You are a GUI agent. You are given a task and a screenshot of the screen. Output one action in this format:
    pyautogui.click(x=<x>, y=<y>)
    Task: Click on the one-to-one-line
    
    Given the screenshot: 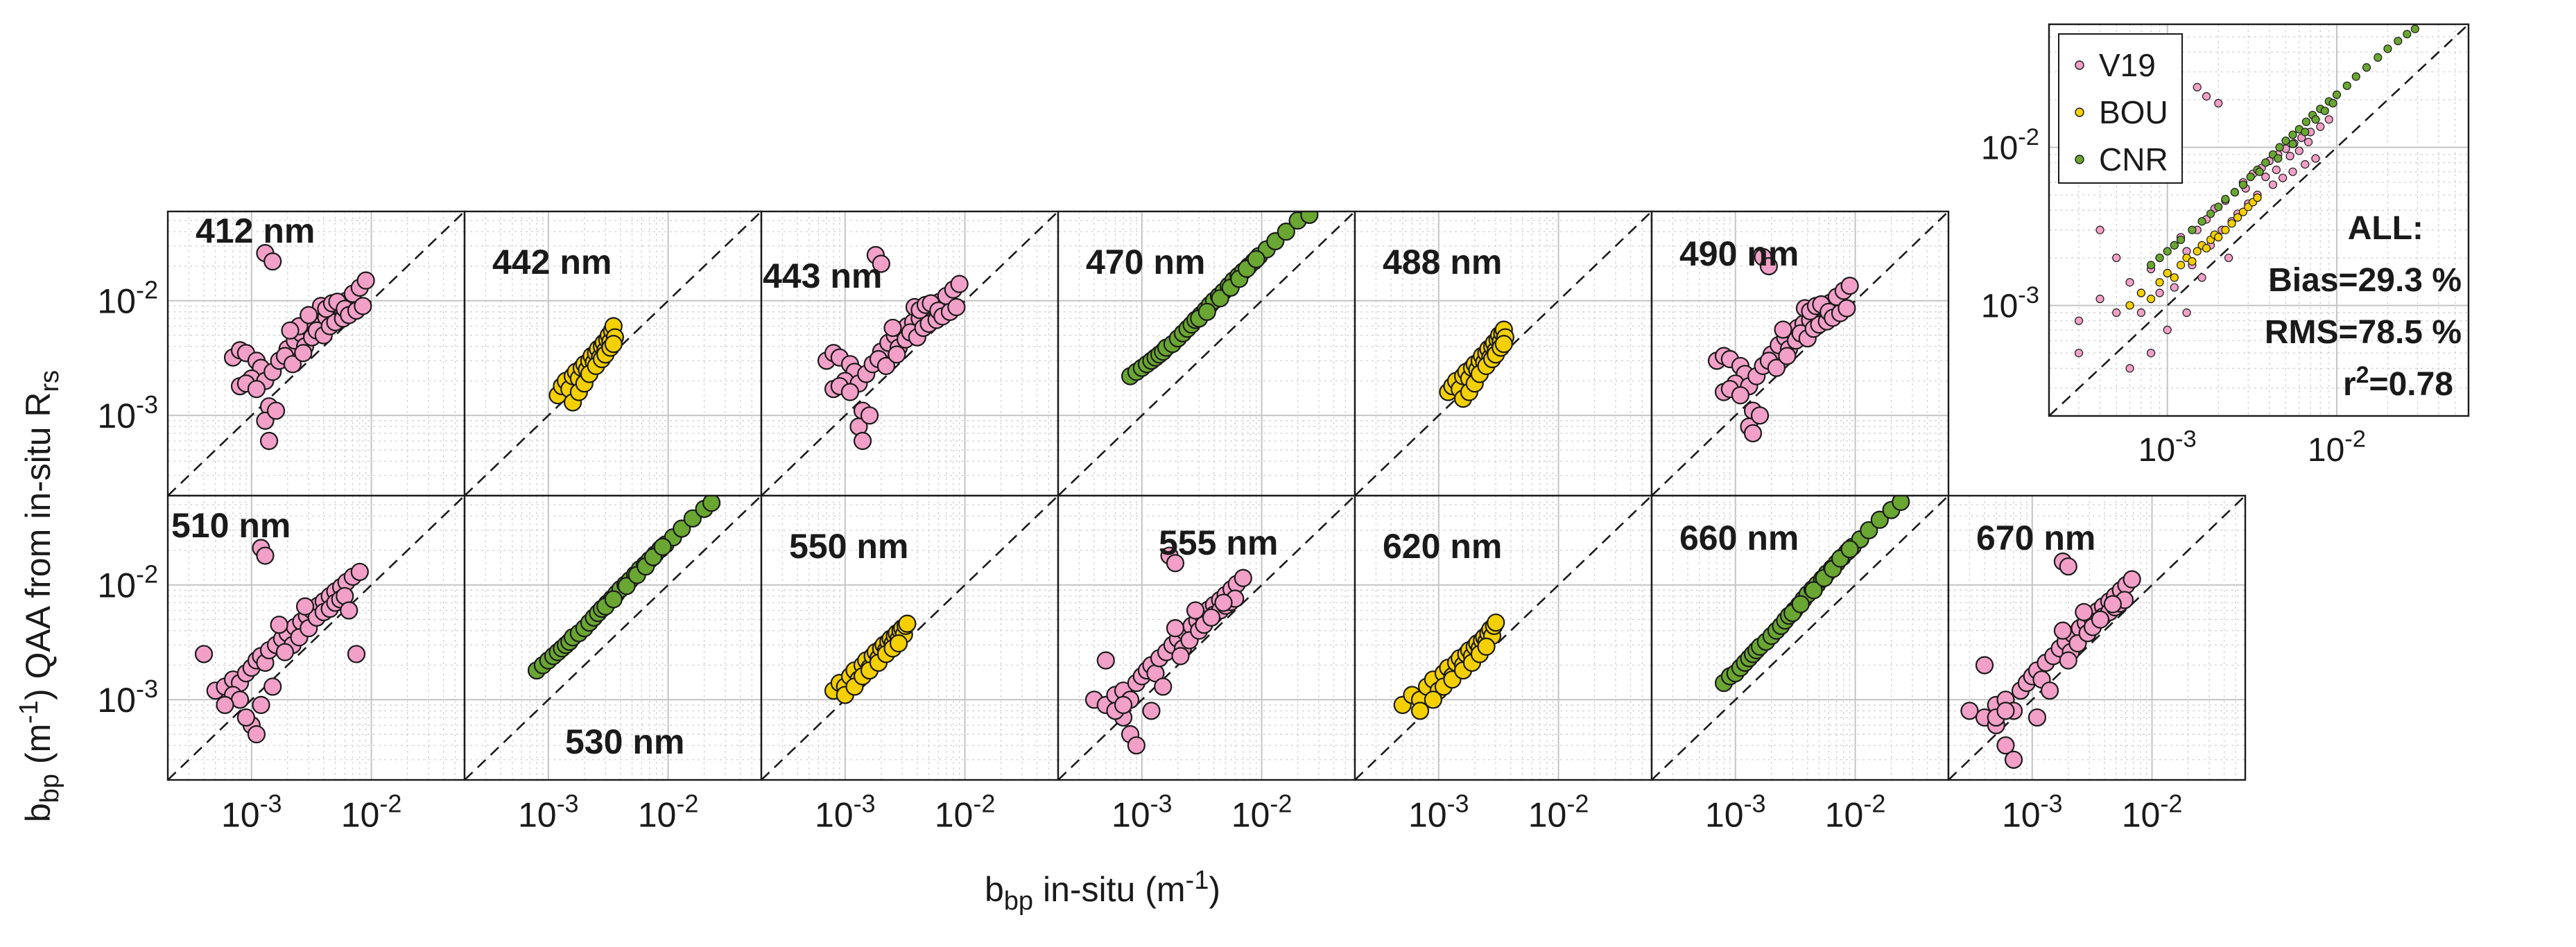 What is the action you would take?
    pyautogui.click(x=2096, y=638)
    